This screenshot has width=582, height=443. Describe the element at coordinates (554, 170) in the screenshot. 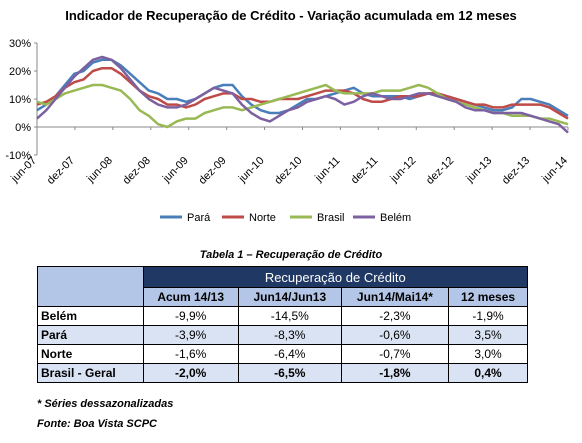

I see `x-tick-label: jun-14` at that location.